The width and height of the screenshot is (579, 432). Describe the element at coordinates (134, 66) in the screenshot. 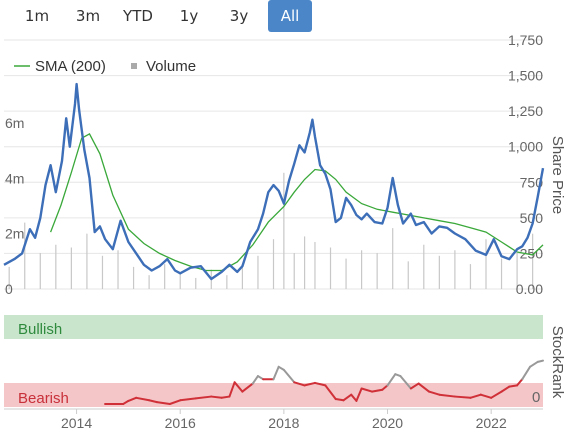

I see `legend-volume-swatch` at that location.